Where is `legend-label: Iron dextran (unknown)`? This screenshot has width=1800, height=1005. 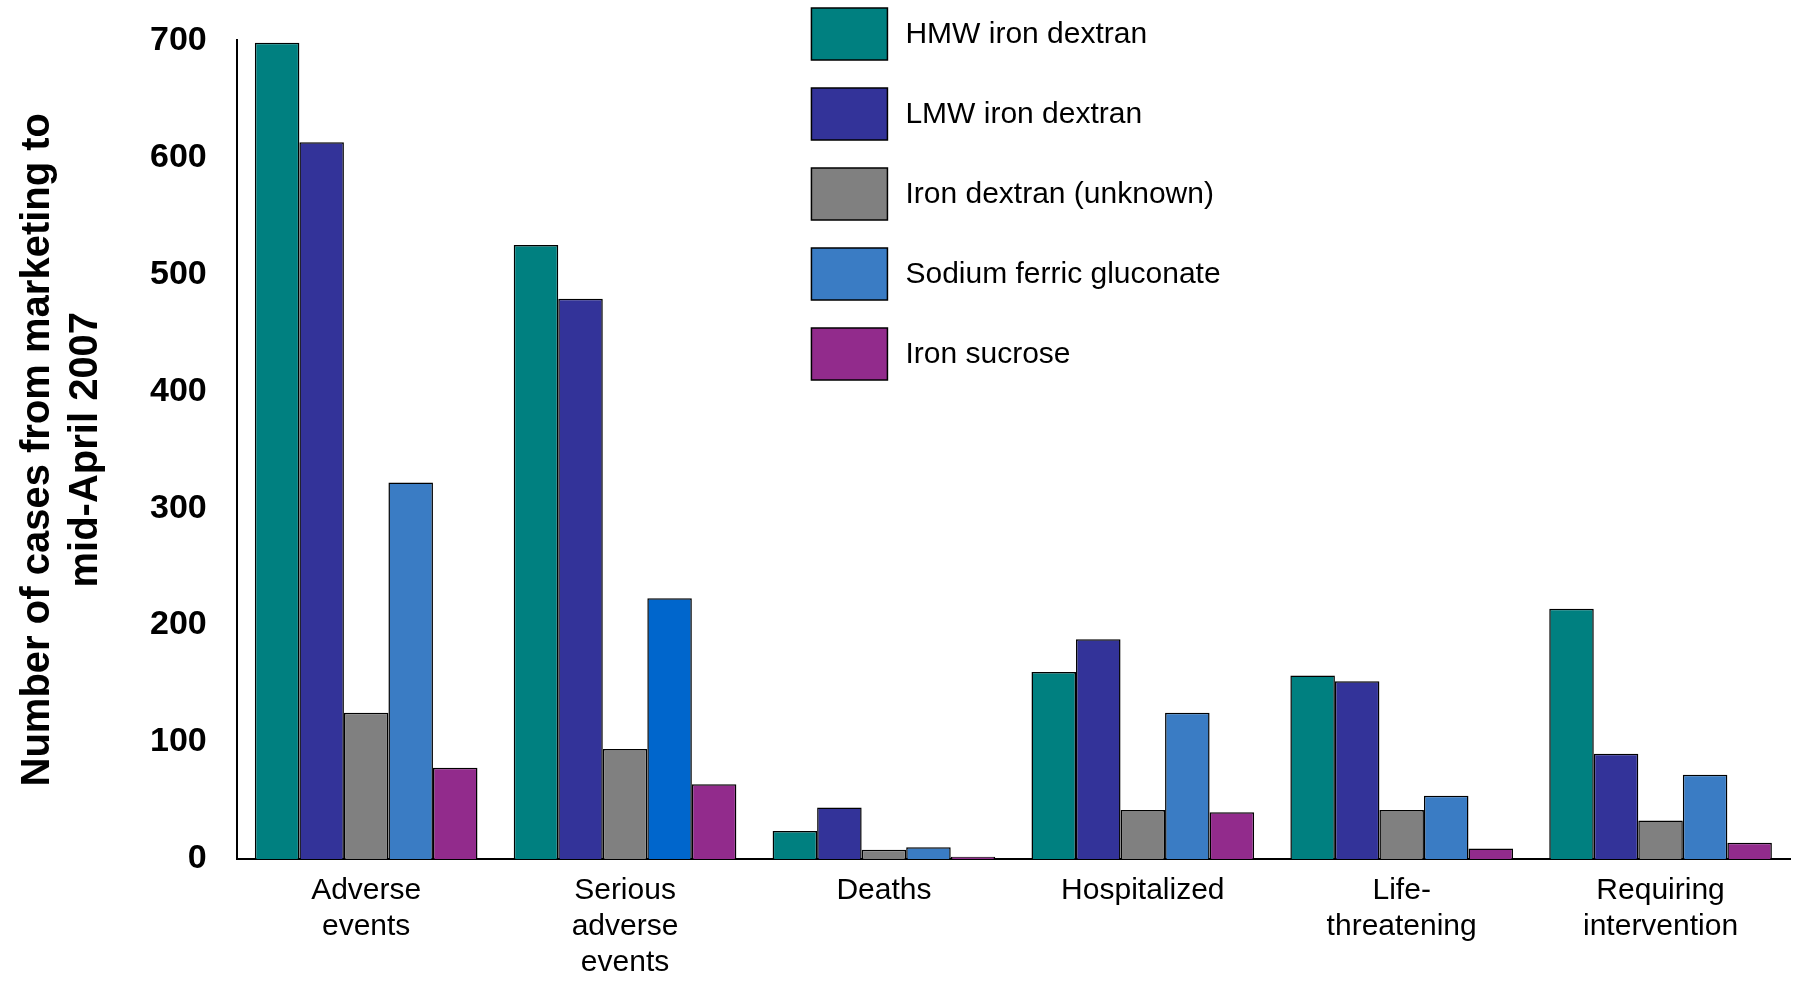
legend-label: Iron dextran (unknown) is located at coordinates (1059, 193).